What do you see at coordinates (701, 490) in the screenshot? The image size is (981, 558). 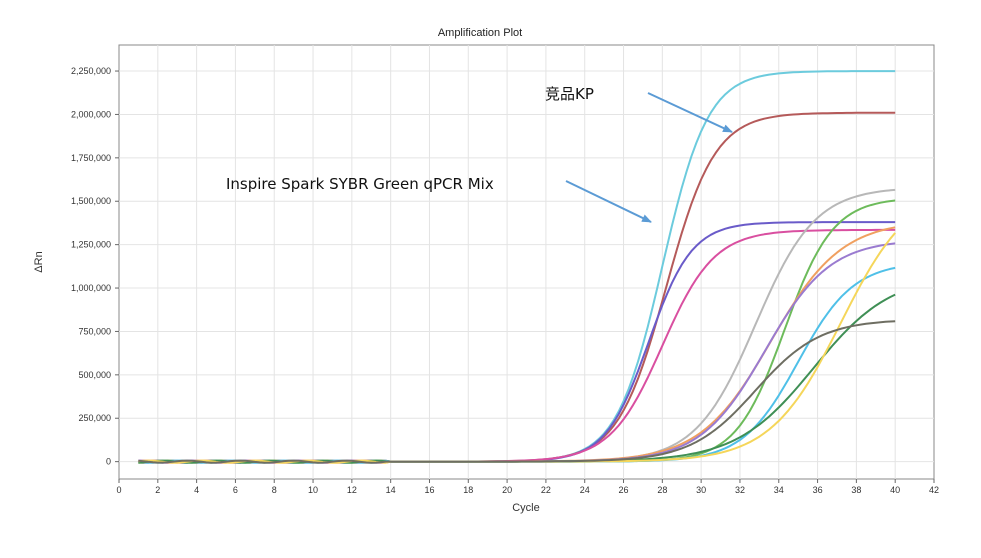 I see `x-tick-label: 30` at bounding box center [701, 490].